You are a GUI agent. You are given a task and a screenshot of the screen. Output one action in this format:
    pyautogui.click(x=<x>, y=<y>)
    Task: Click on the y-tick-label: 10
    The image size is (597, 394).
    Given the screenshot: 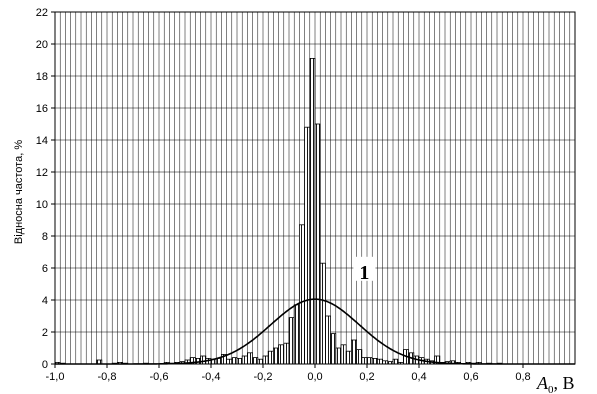 What is the action you would take?
    pyautogui.click(x=42, y=205)
    